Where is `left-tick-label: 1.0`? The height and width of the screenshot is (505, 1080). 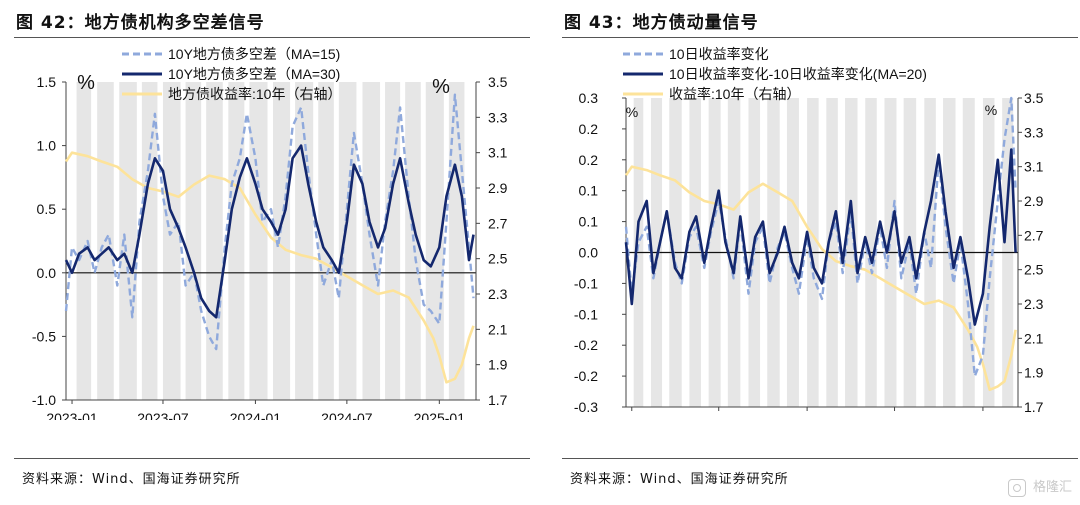 left-tick-label: 1.0 is located at coordinates (47, 146).